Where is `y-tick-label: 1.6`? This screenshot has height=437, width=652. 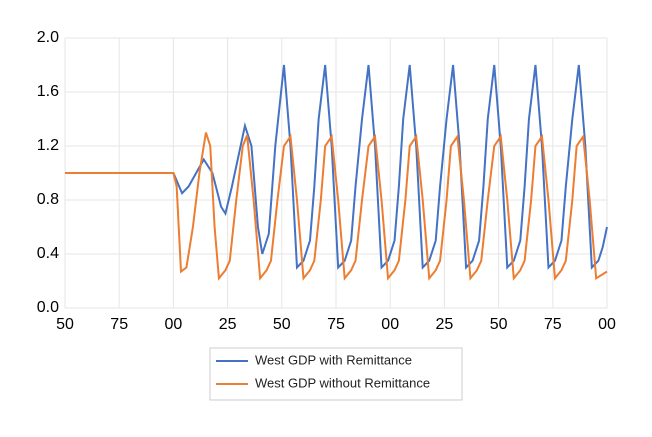 y-tick-label: 1.6 is located at coordinates (48, 91).